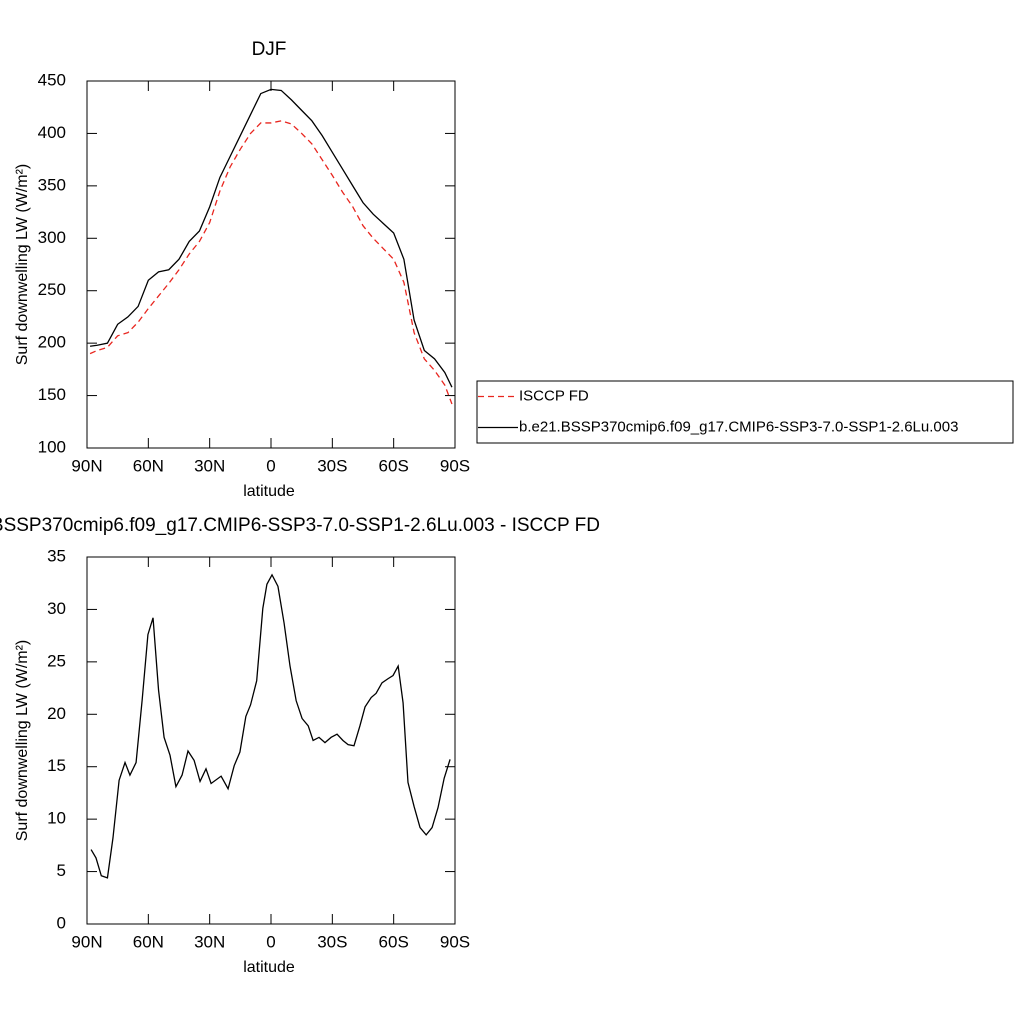  I want to click on y-tick-label: 15, so click(56, 765).